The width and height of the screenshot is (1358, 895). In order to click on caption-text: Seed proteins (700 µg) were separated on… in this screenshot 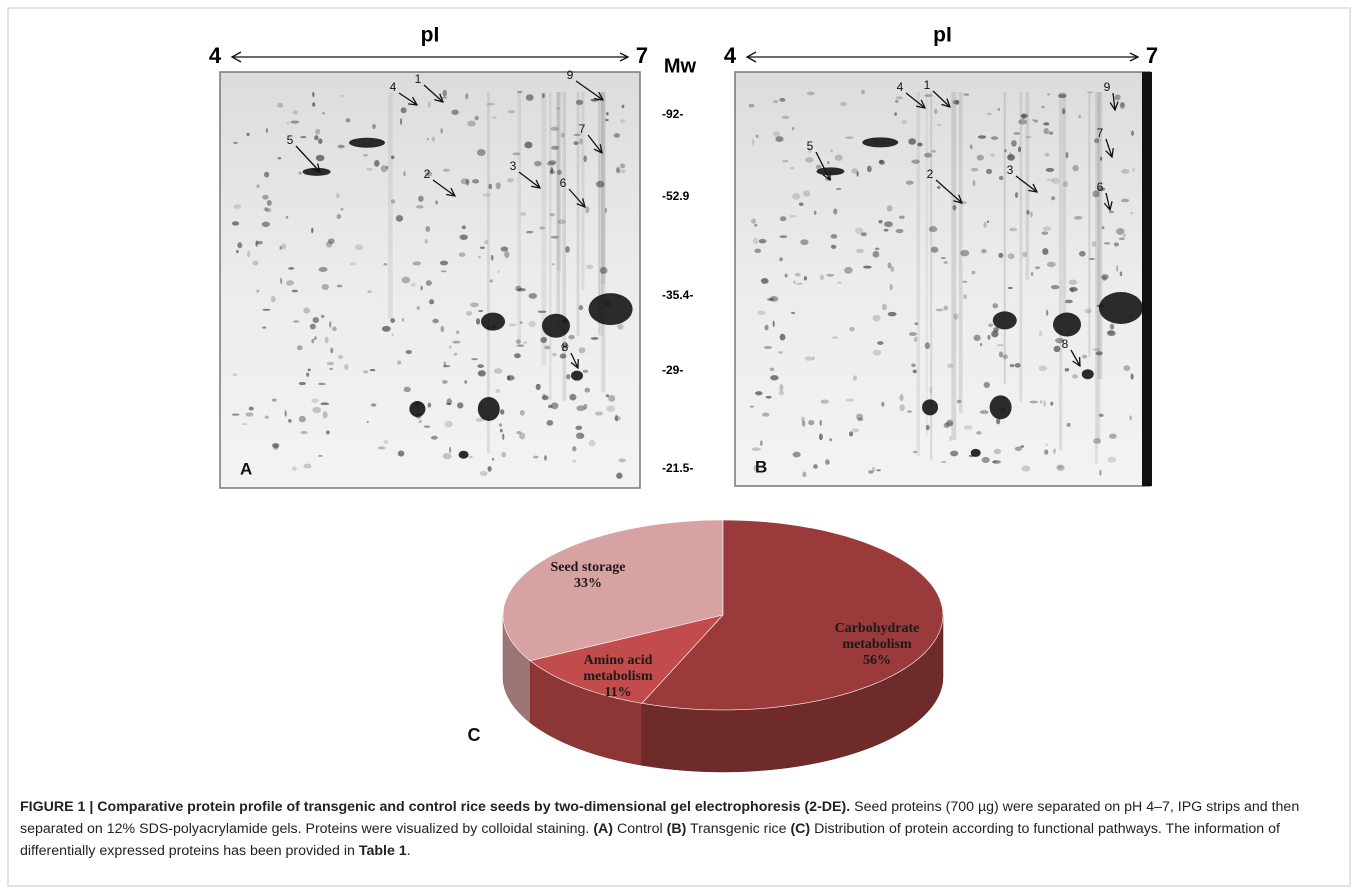, I will do `click(660, 818)`.